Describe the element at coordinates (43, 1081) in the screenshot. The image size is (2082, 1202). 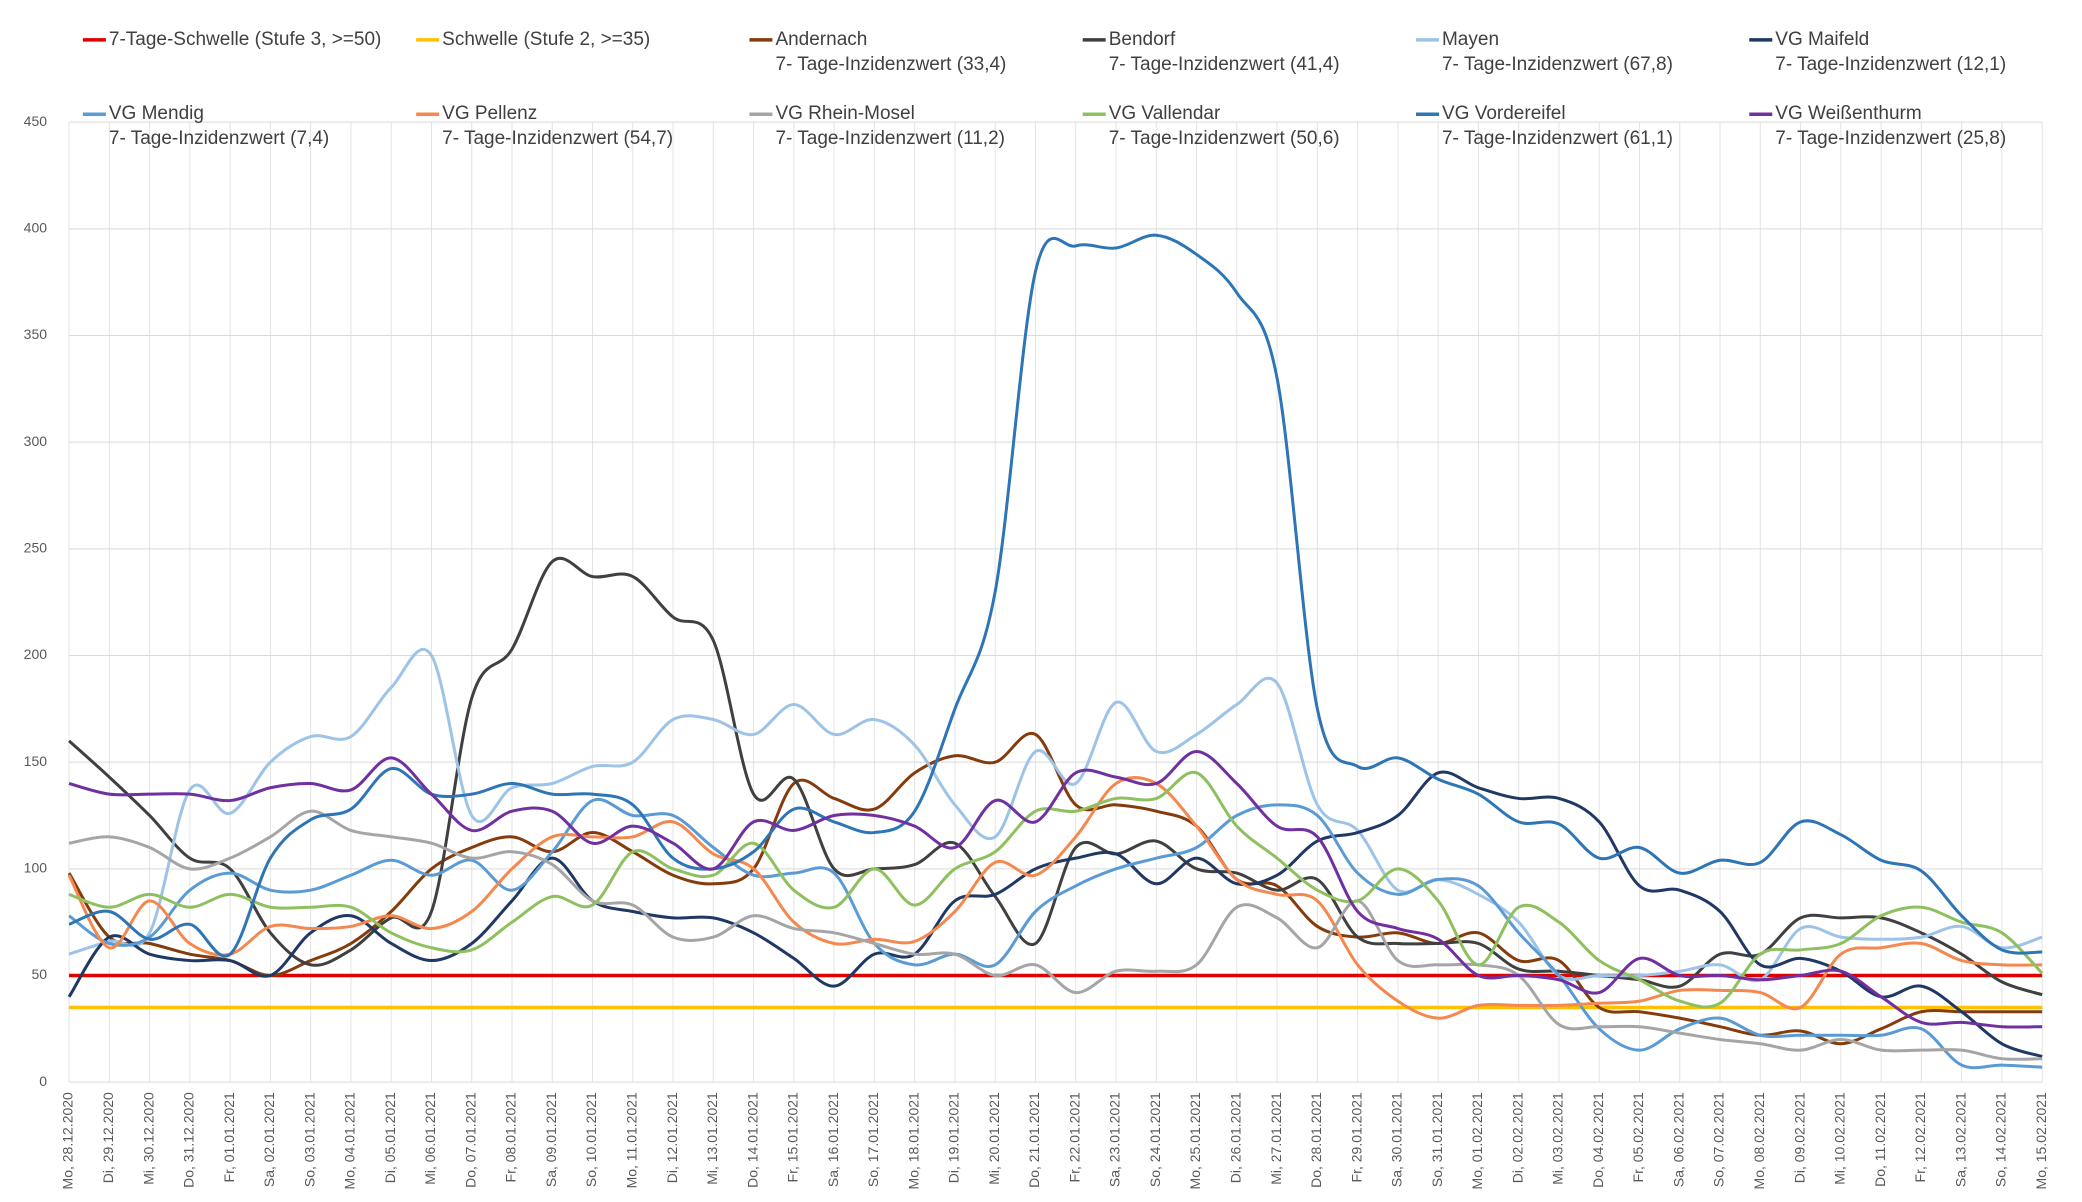
I see `y-tick-label: 0` at that location.